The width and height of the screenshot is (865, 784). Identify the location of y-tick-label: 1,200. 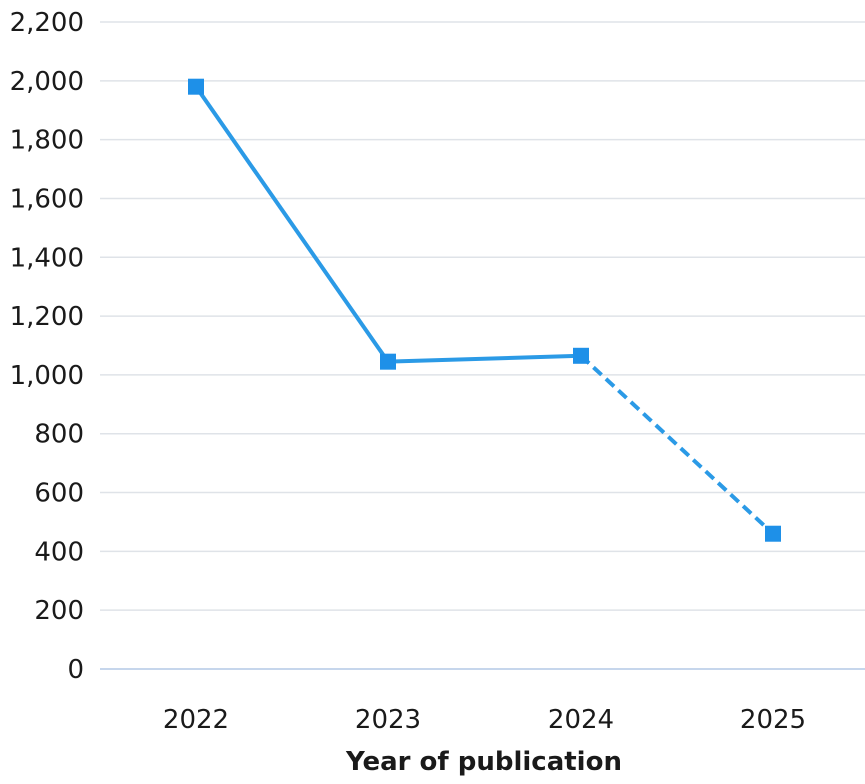
(47, 317).